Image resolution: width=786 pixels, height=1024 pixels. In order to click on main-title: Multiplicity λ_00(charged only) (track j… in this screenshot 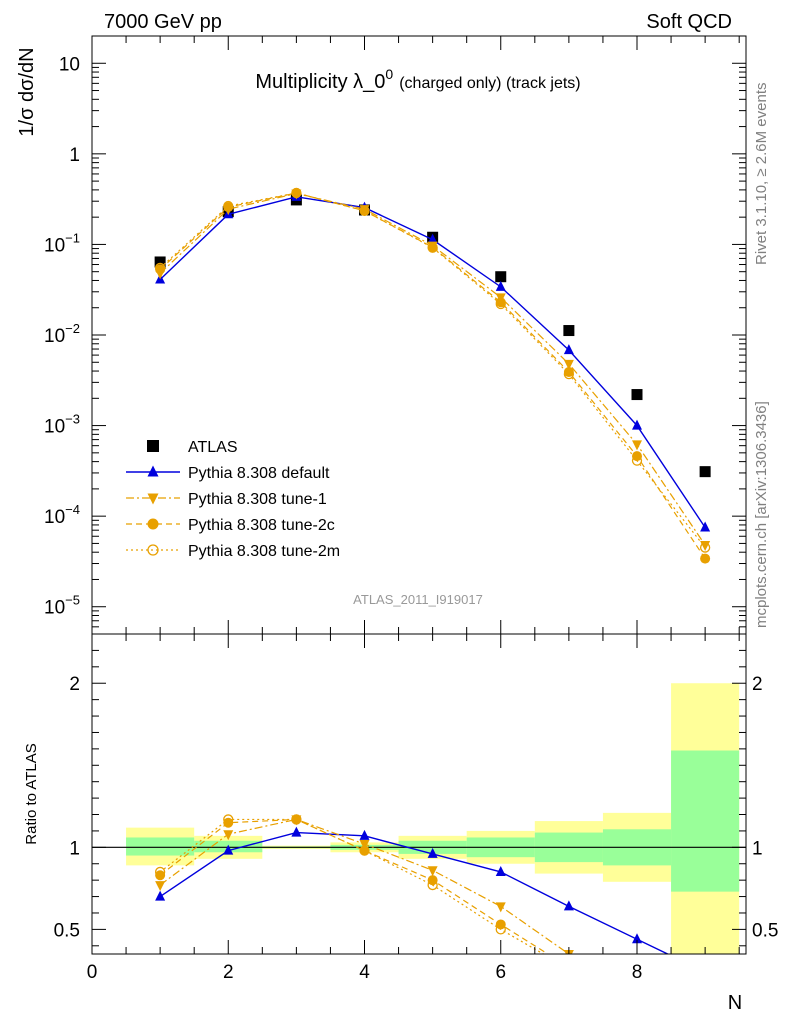, I will do `click(417, 79)`.